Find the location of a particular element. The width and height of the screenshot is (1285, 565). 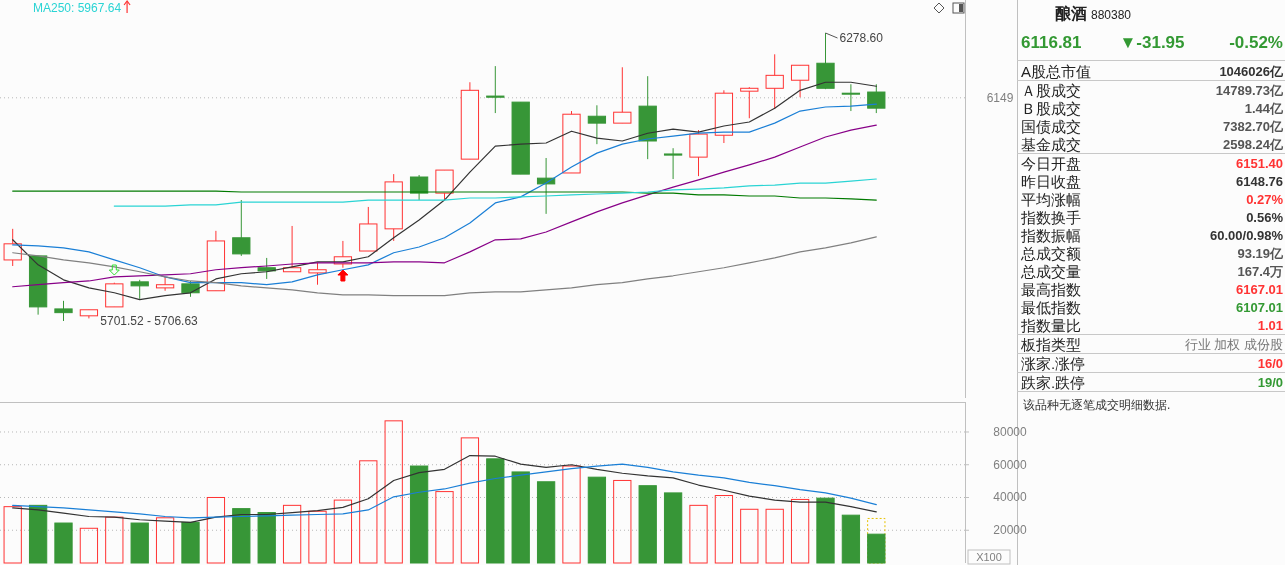

text: 60.00/0.98% is located at coordinates (1246, 235).